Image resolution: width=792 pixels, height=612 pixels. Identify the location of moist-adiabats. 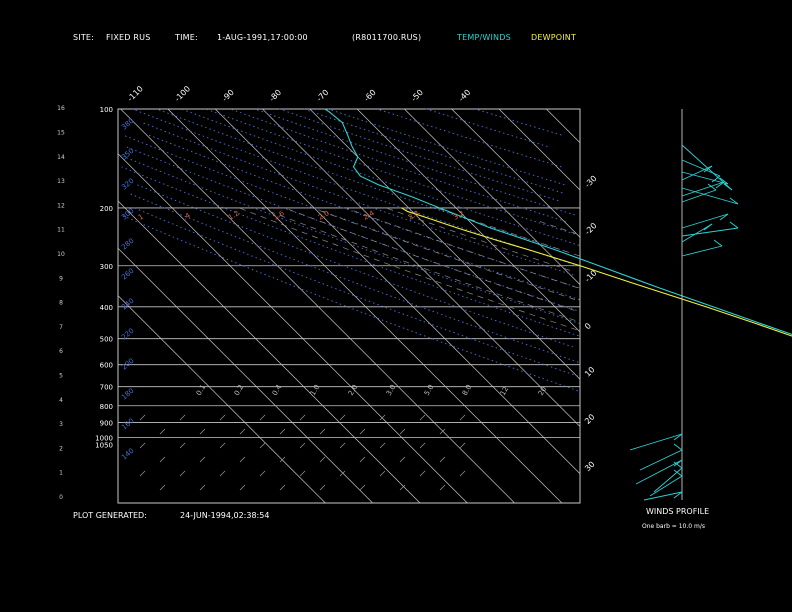
(409, 269).